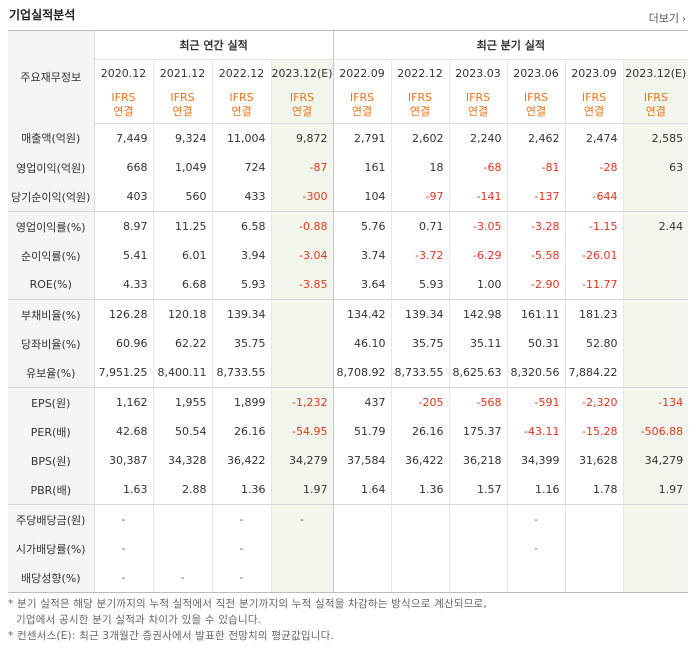  What do you see at coordinates (656, 490) in the screenshot?
I see `table-cell: 1.97` at bounding box center [656, 490].